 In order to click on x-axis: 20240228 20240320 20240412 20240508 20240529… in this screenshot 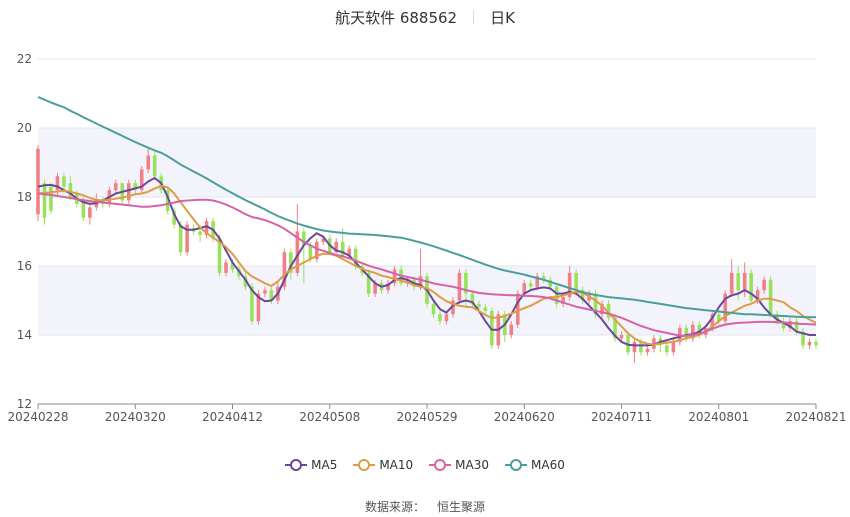, I will do `click(427, 413)`.